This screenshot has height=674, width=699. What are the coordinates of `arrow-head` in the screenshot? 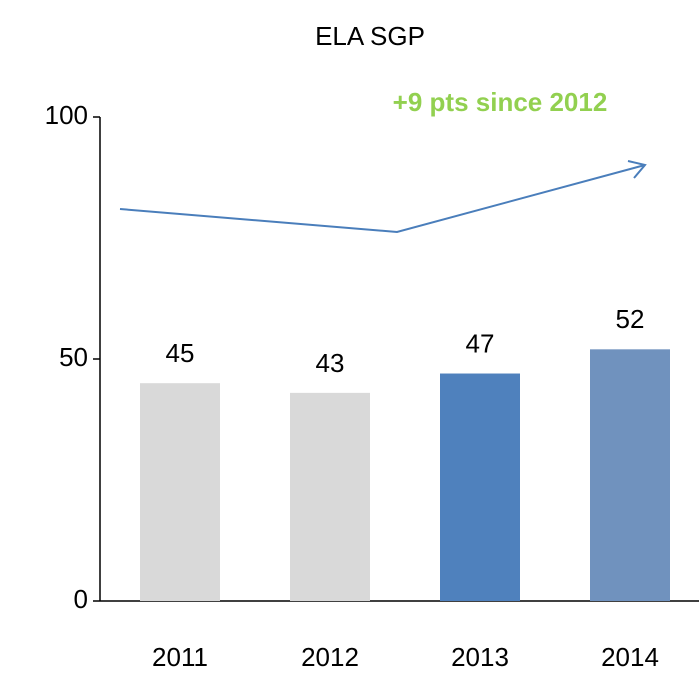 It's located at (637, 169).